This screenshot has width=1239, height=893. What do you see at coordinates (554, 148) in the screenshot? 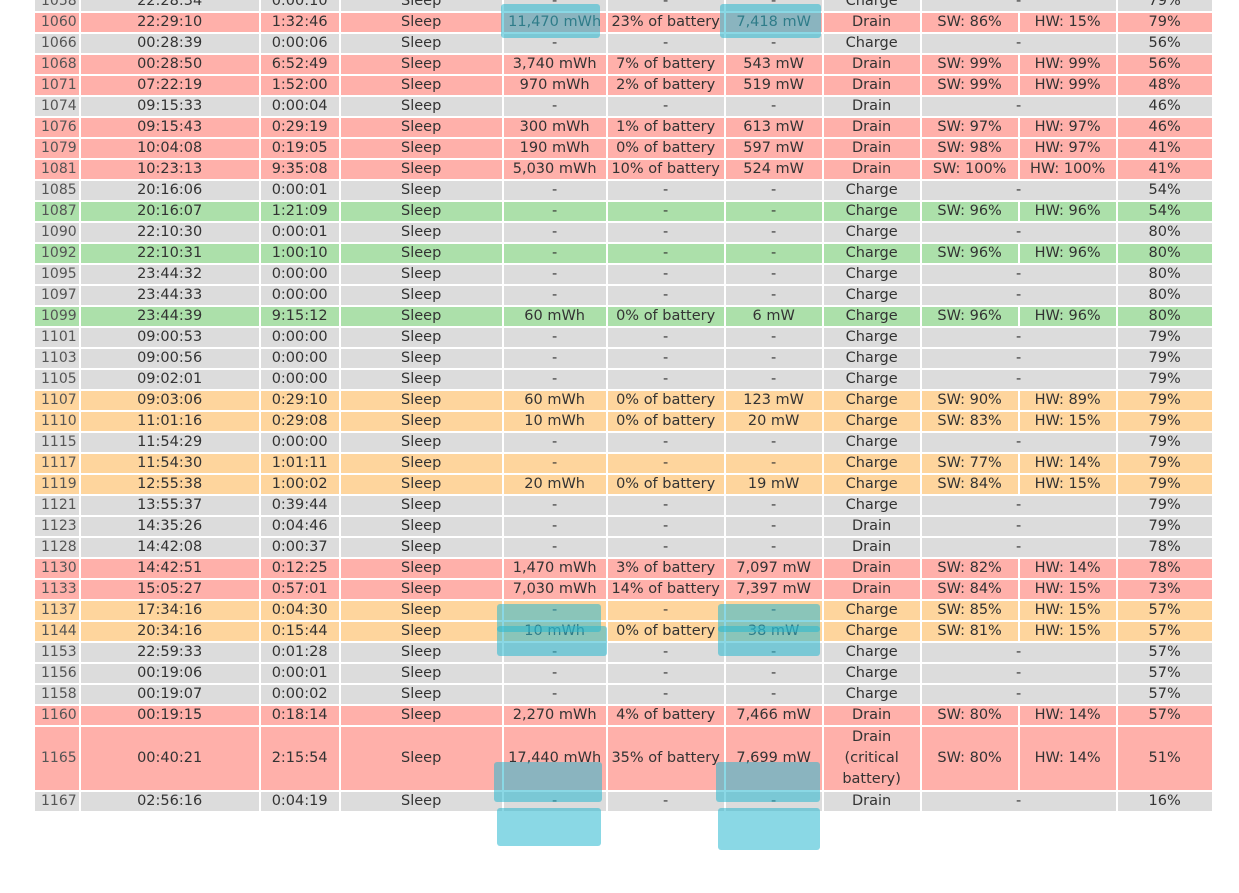
I see `cell-energy: 190 mWh` at bounding box center [554, 148].